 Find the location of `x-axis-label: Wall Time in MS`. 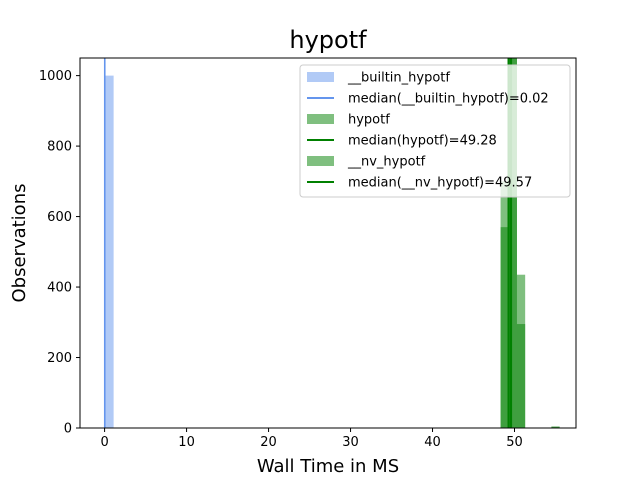

x-axis-label: Wall Time in MS is located at coordinates (328, 466).